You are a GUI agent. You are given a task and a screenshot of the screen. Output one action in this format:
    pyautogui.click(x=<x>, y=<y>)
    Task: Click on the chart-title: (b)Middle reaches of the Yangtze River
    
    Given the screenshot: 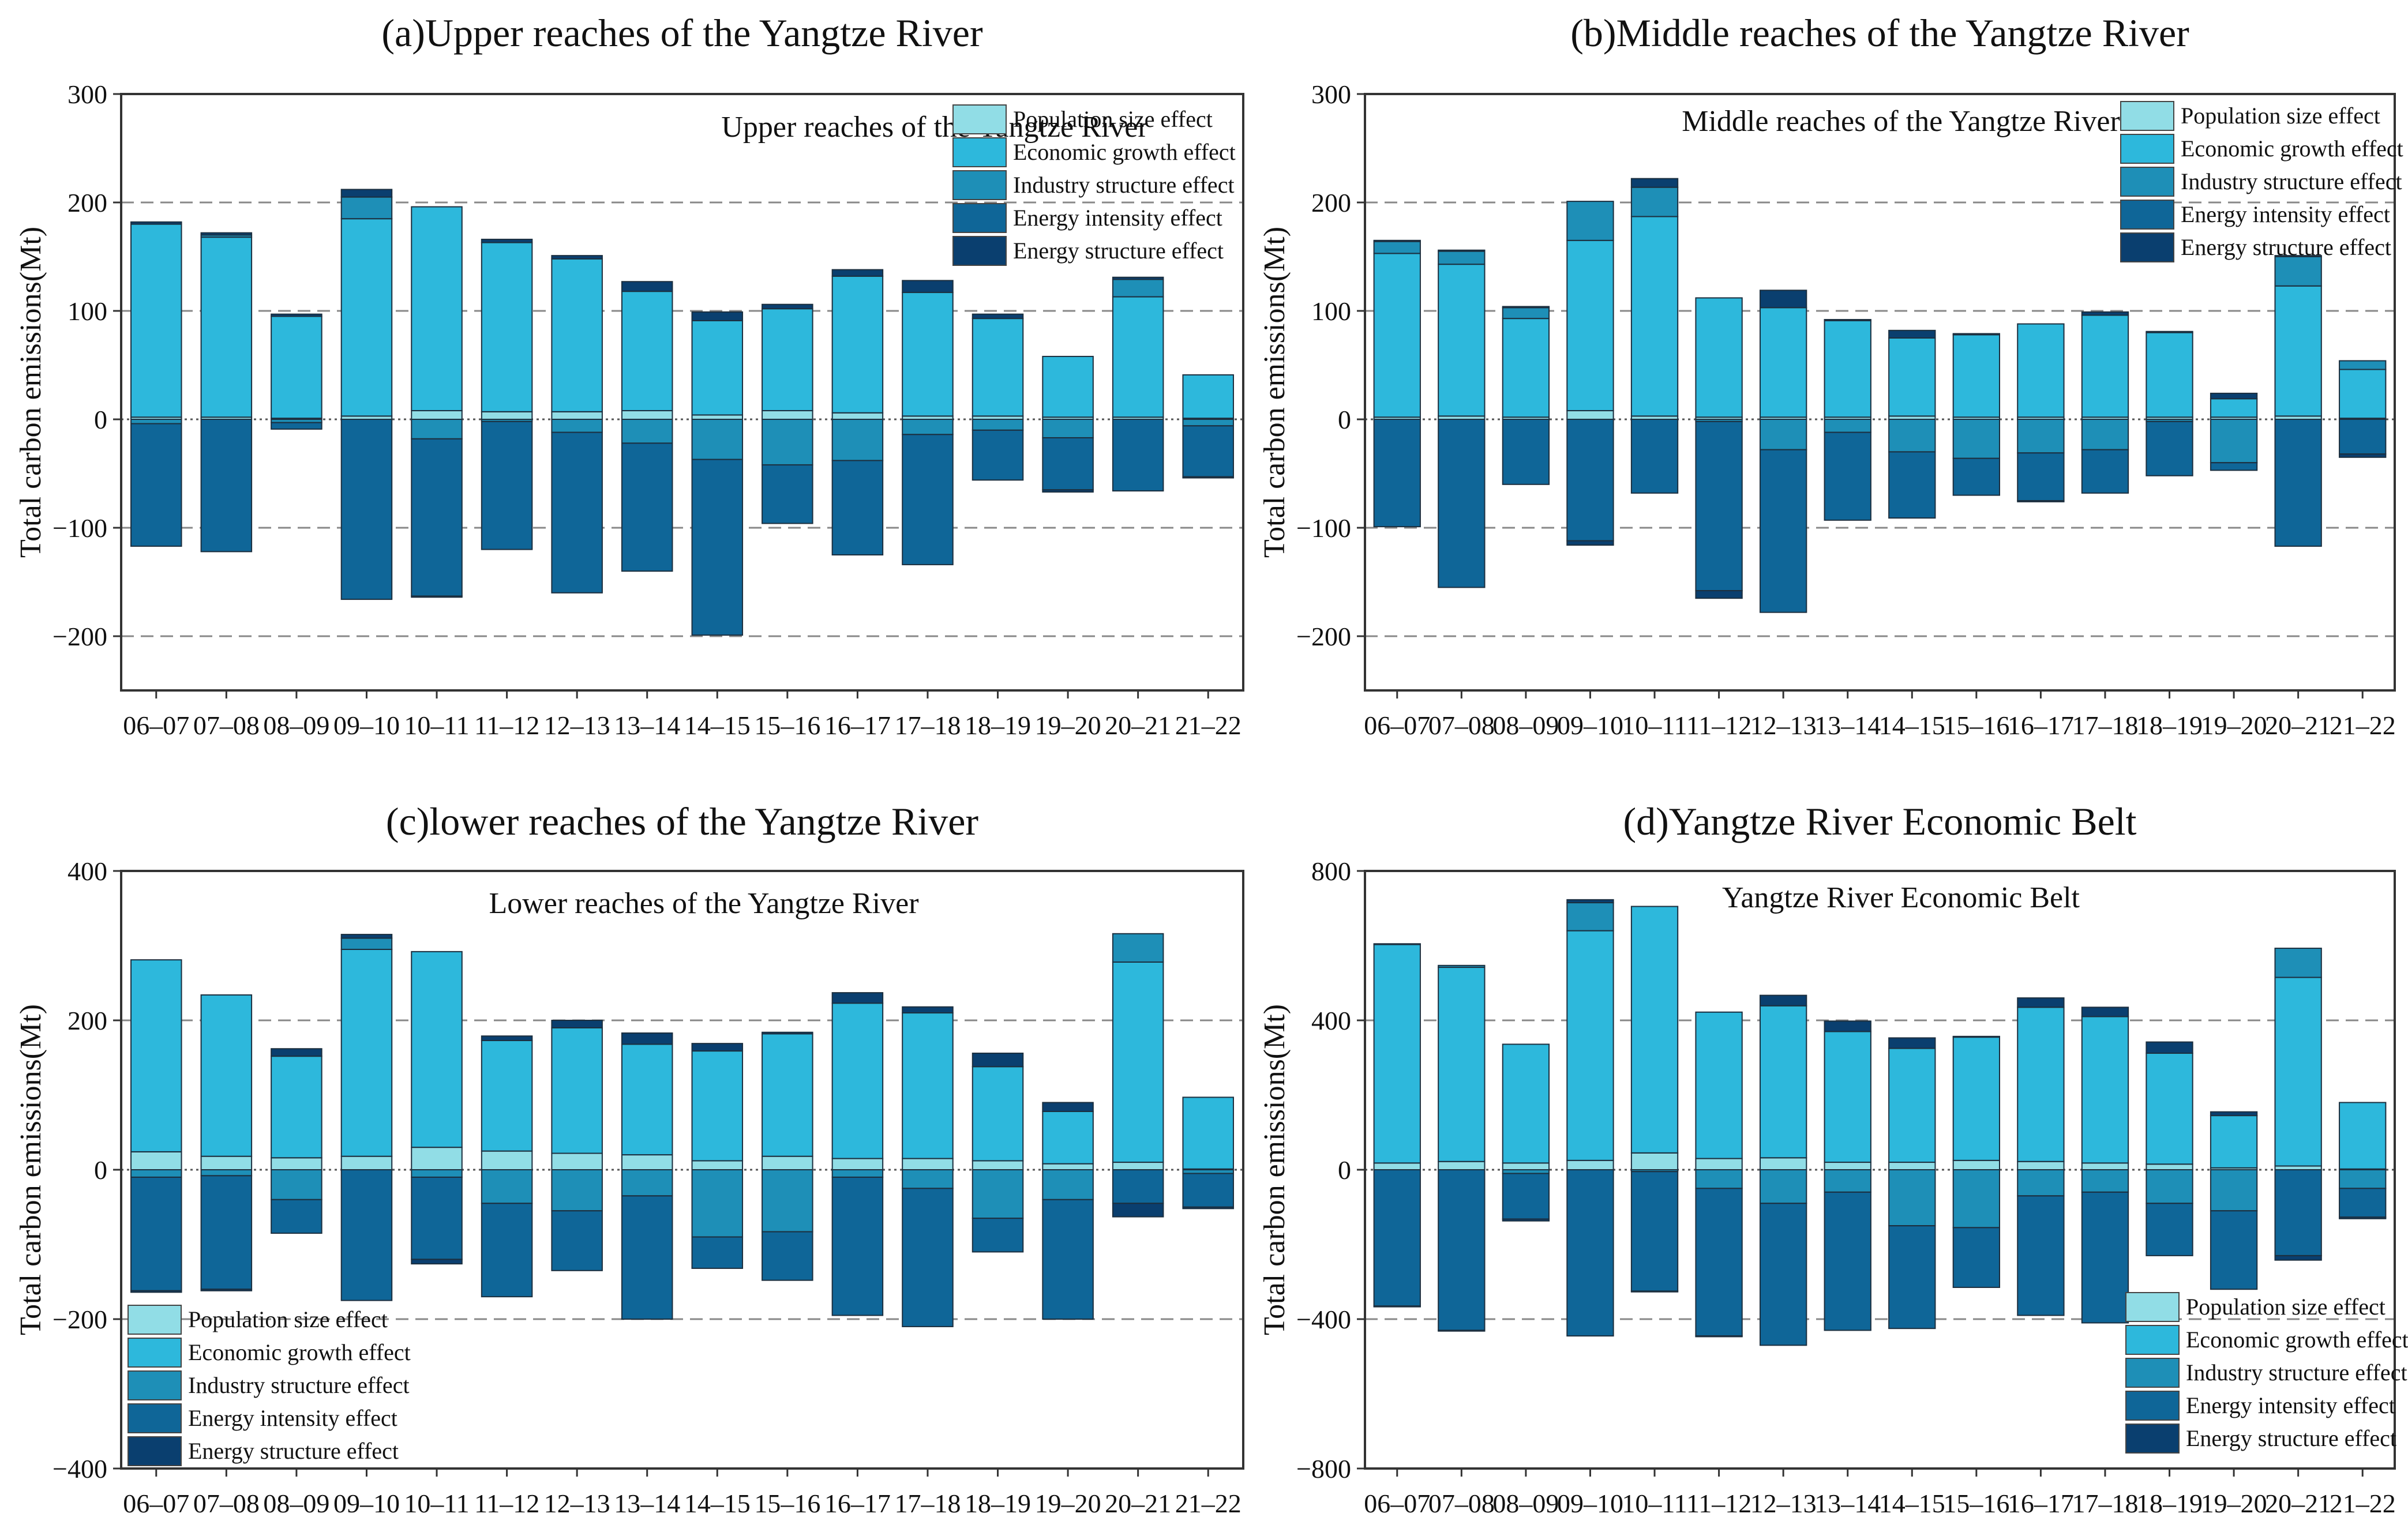 What is the action you would take?
    pyautogui.click(x=1879, y=33)
    